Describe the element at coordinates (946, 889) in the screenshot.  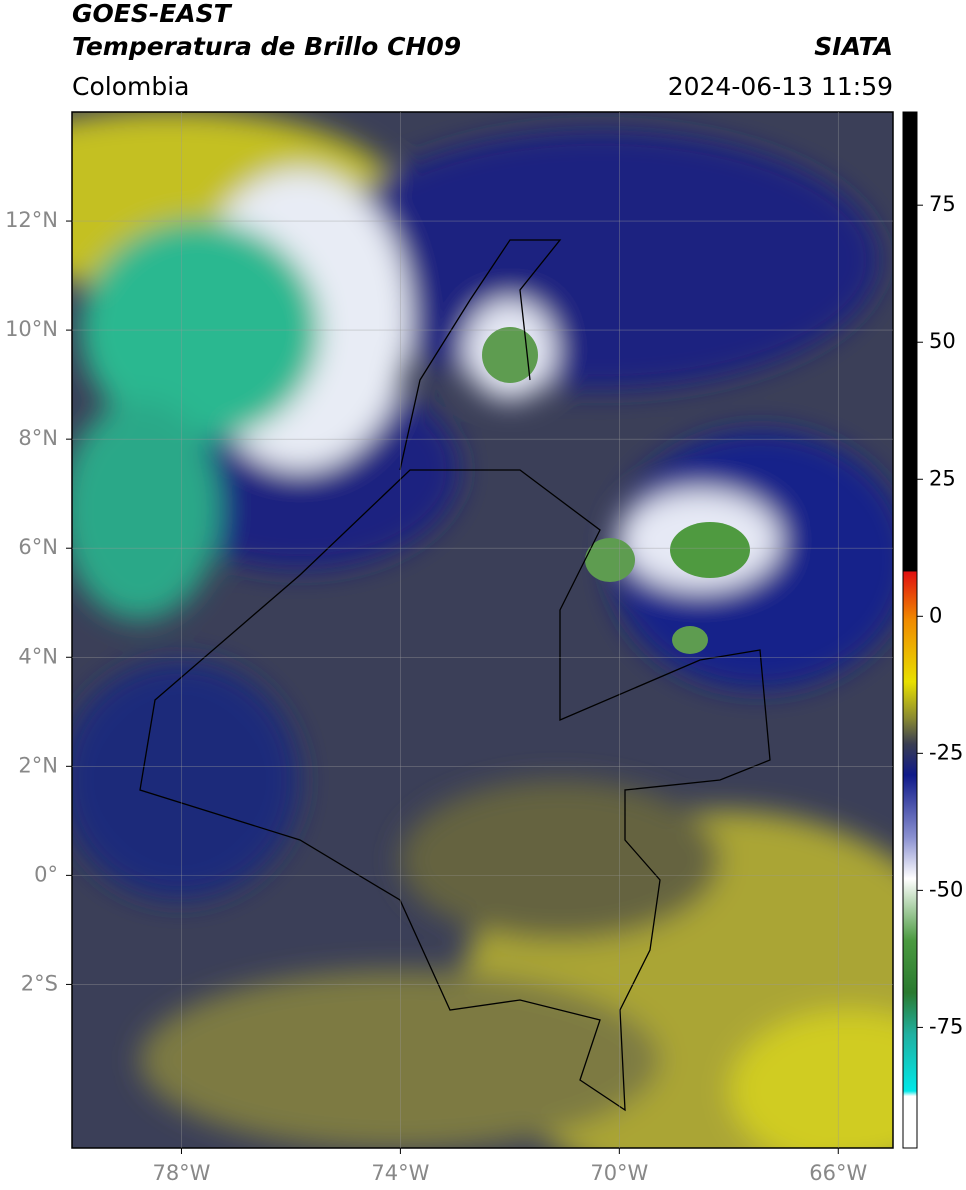
I see `colorbar-tick-label: -50` at that location.